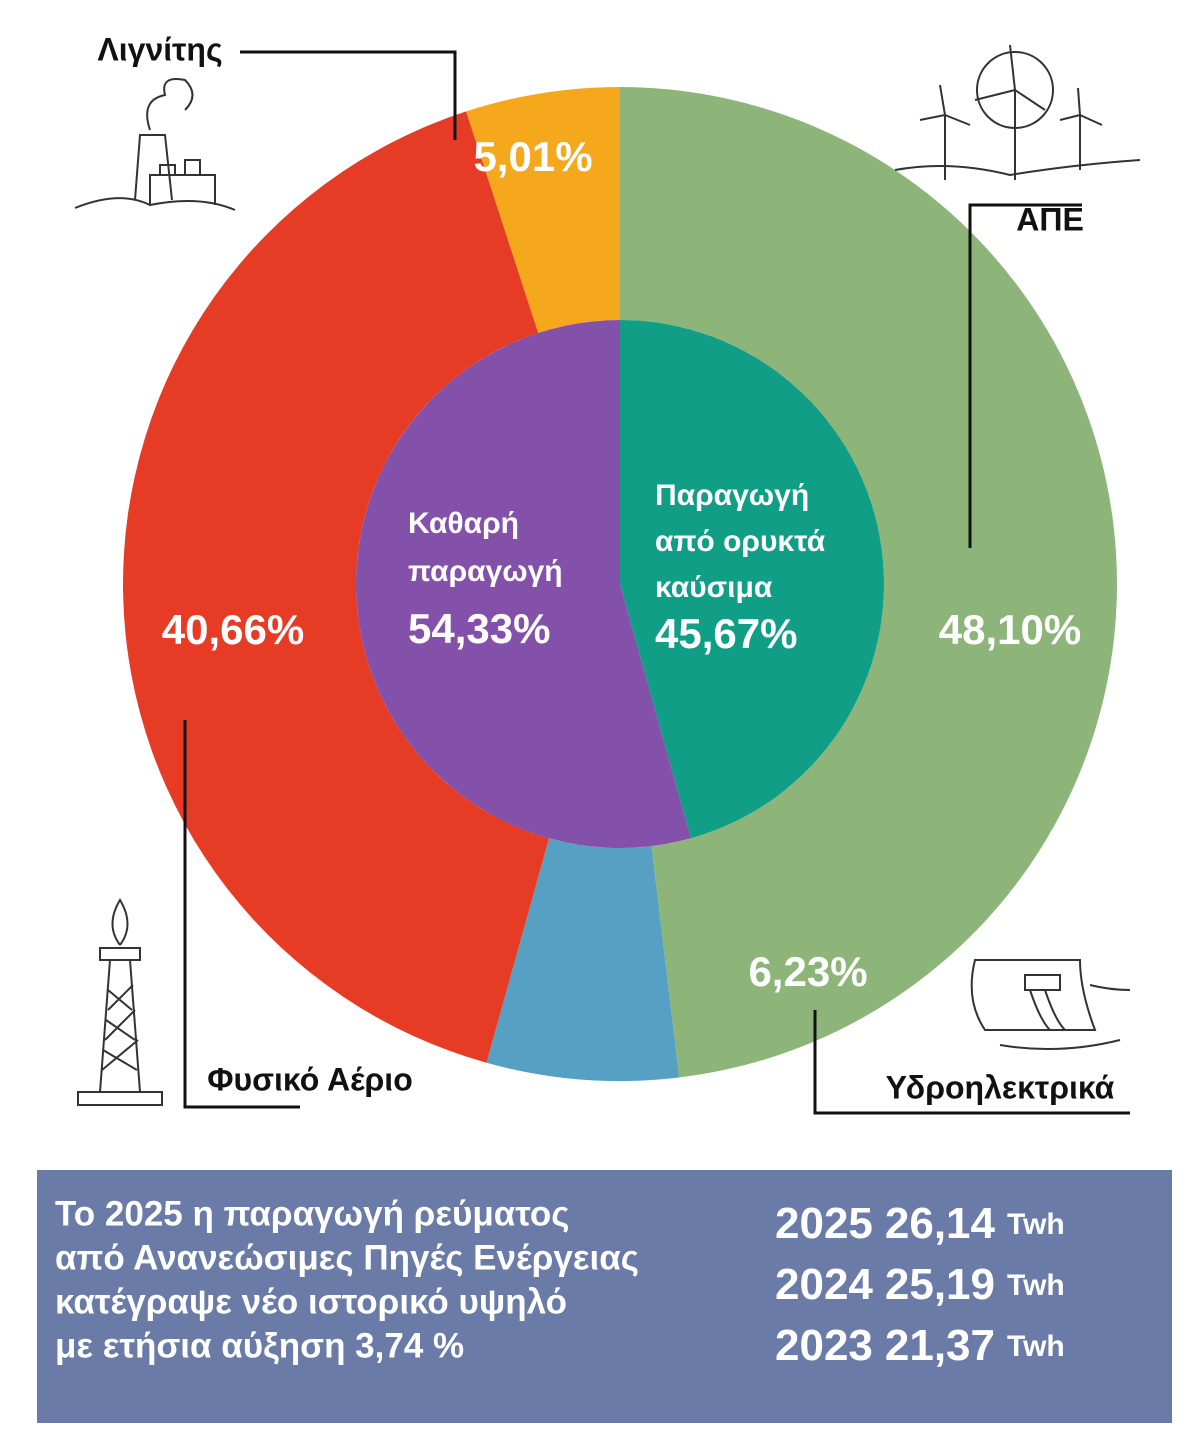 Image resolution: width=1200 pixels, height=1443 pixels. What do you see at coordinates (479, 628) in the screenshot?
I see `inner-value-label: 54,33%` at bounding box center [479, 628].